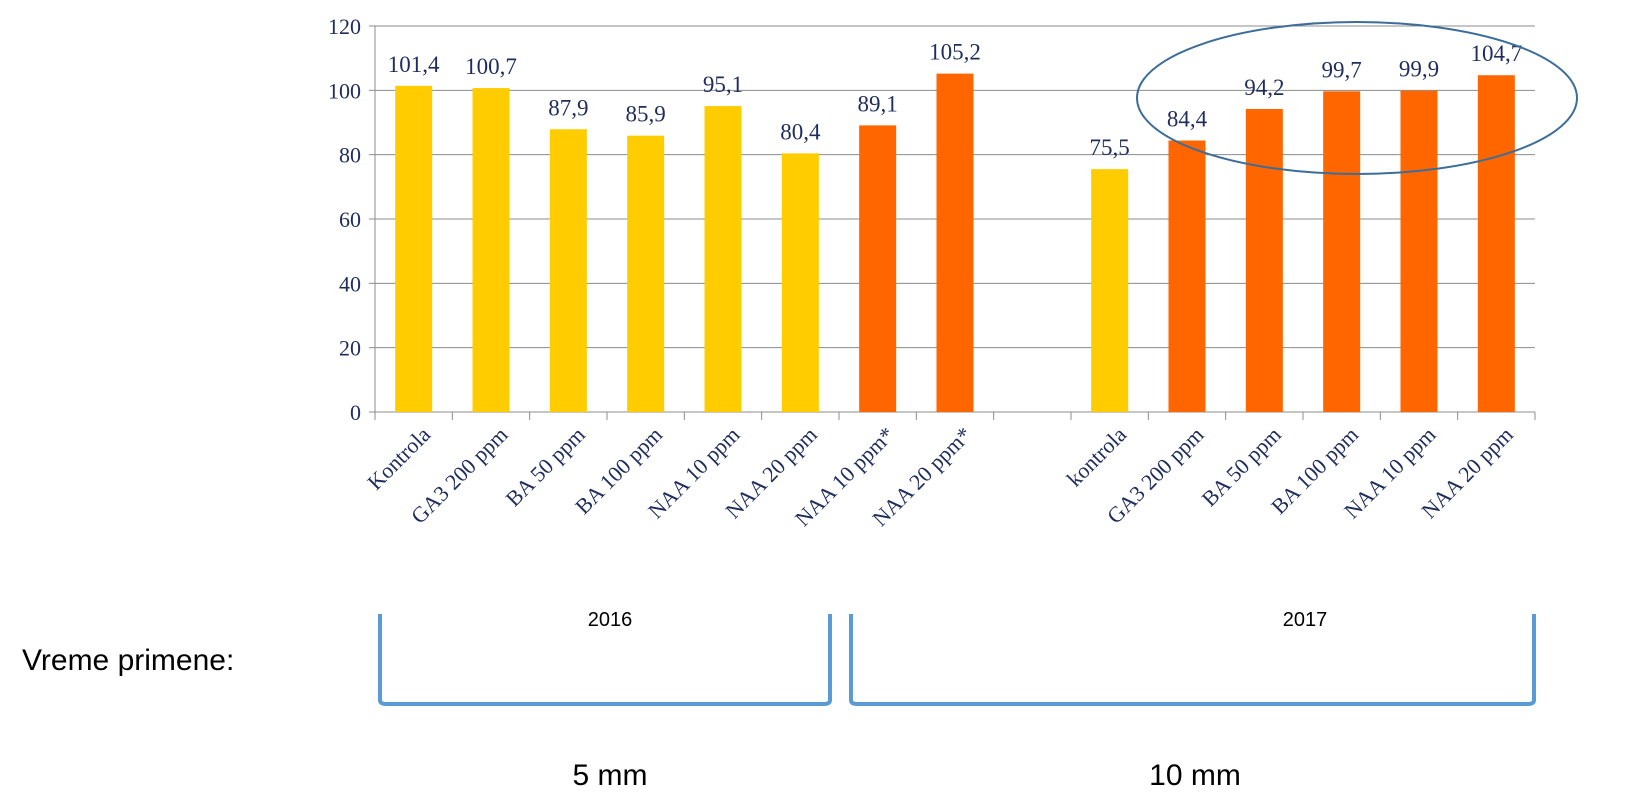 This screenshot has width=1650, height=804. I want to click on y-tick-label: 40, so click(350, 283).